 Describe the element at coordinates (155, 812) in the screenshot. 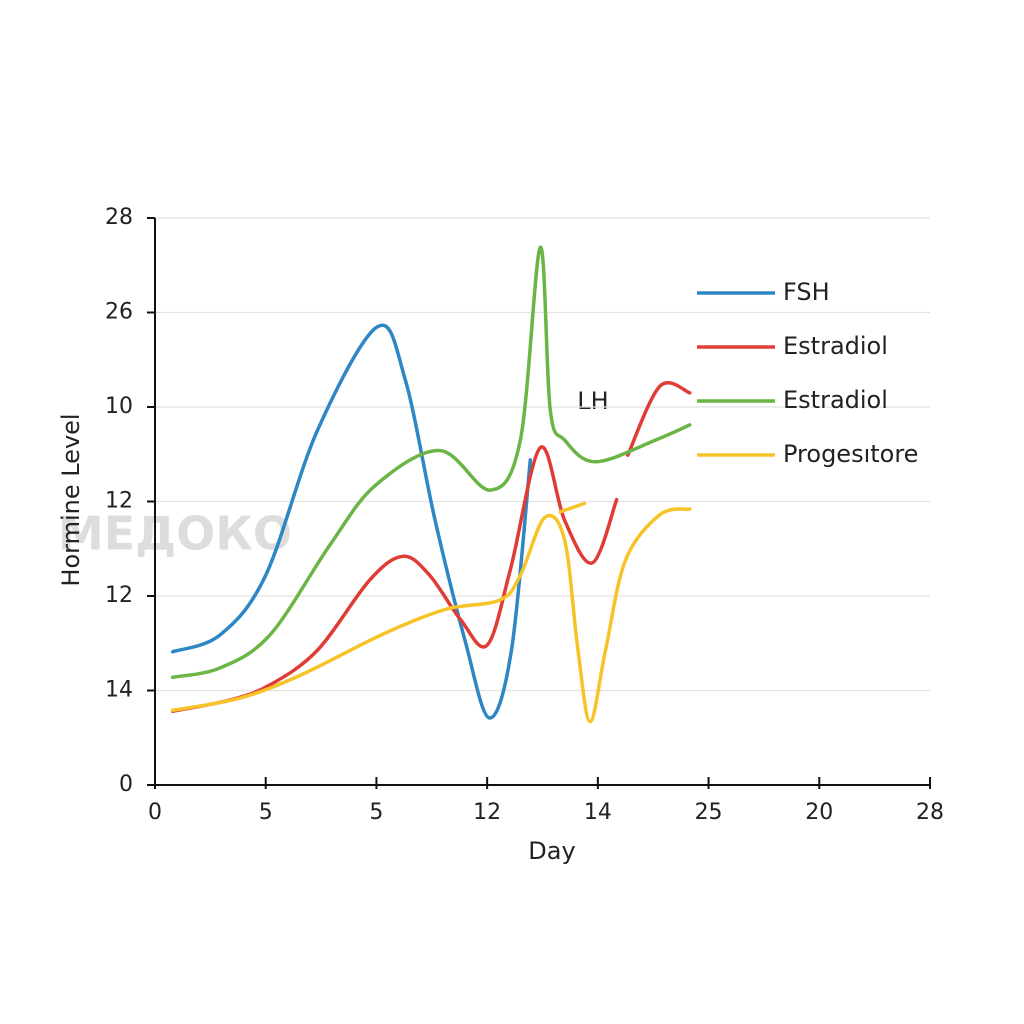

I see `x-tick-label: 0` at that location.